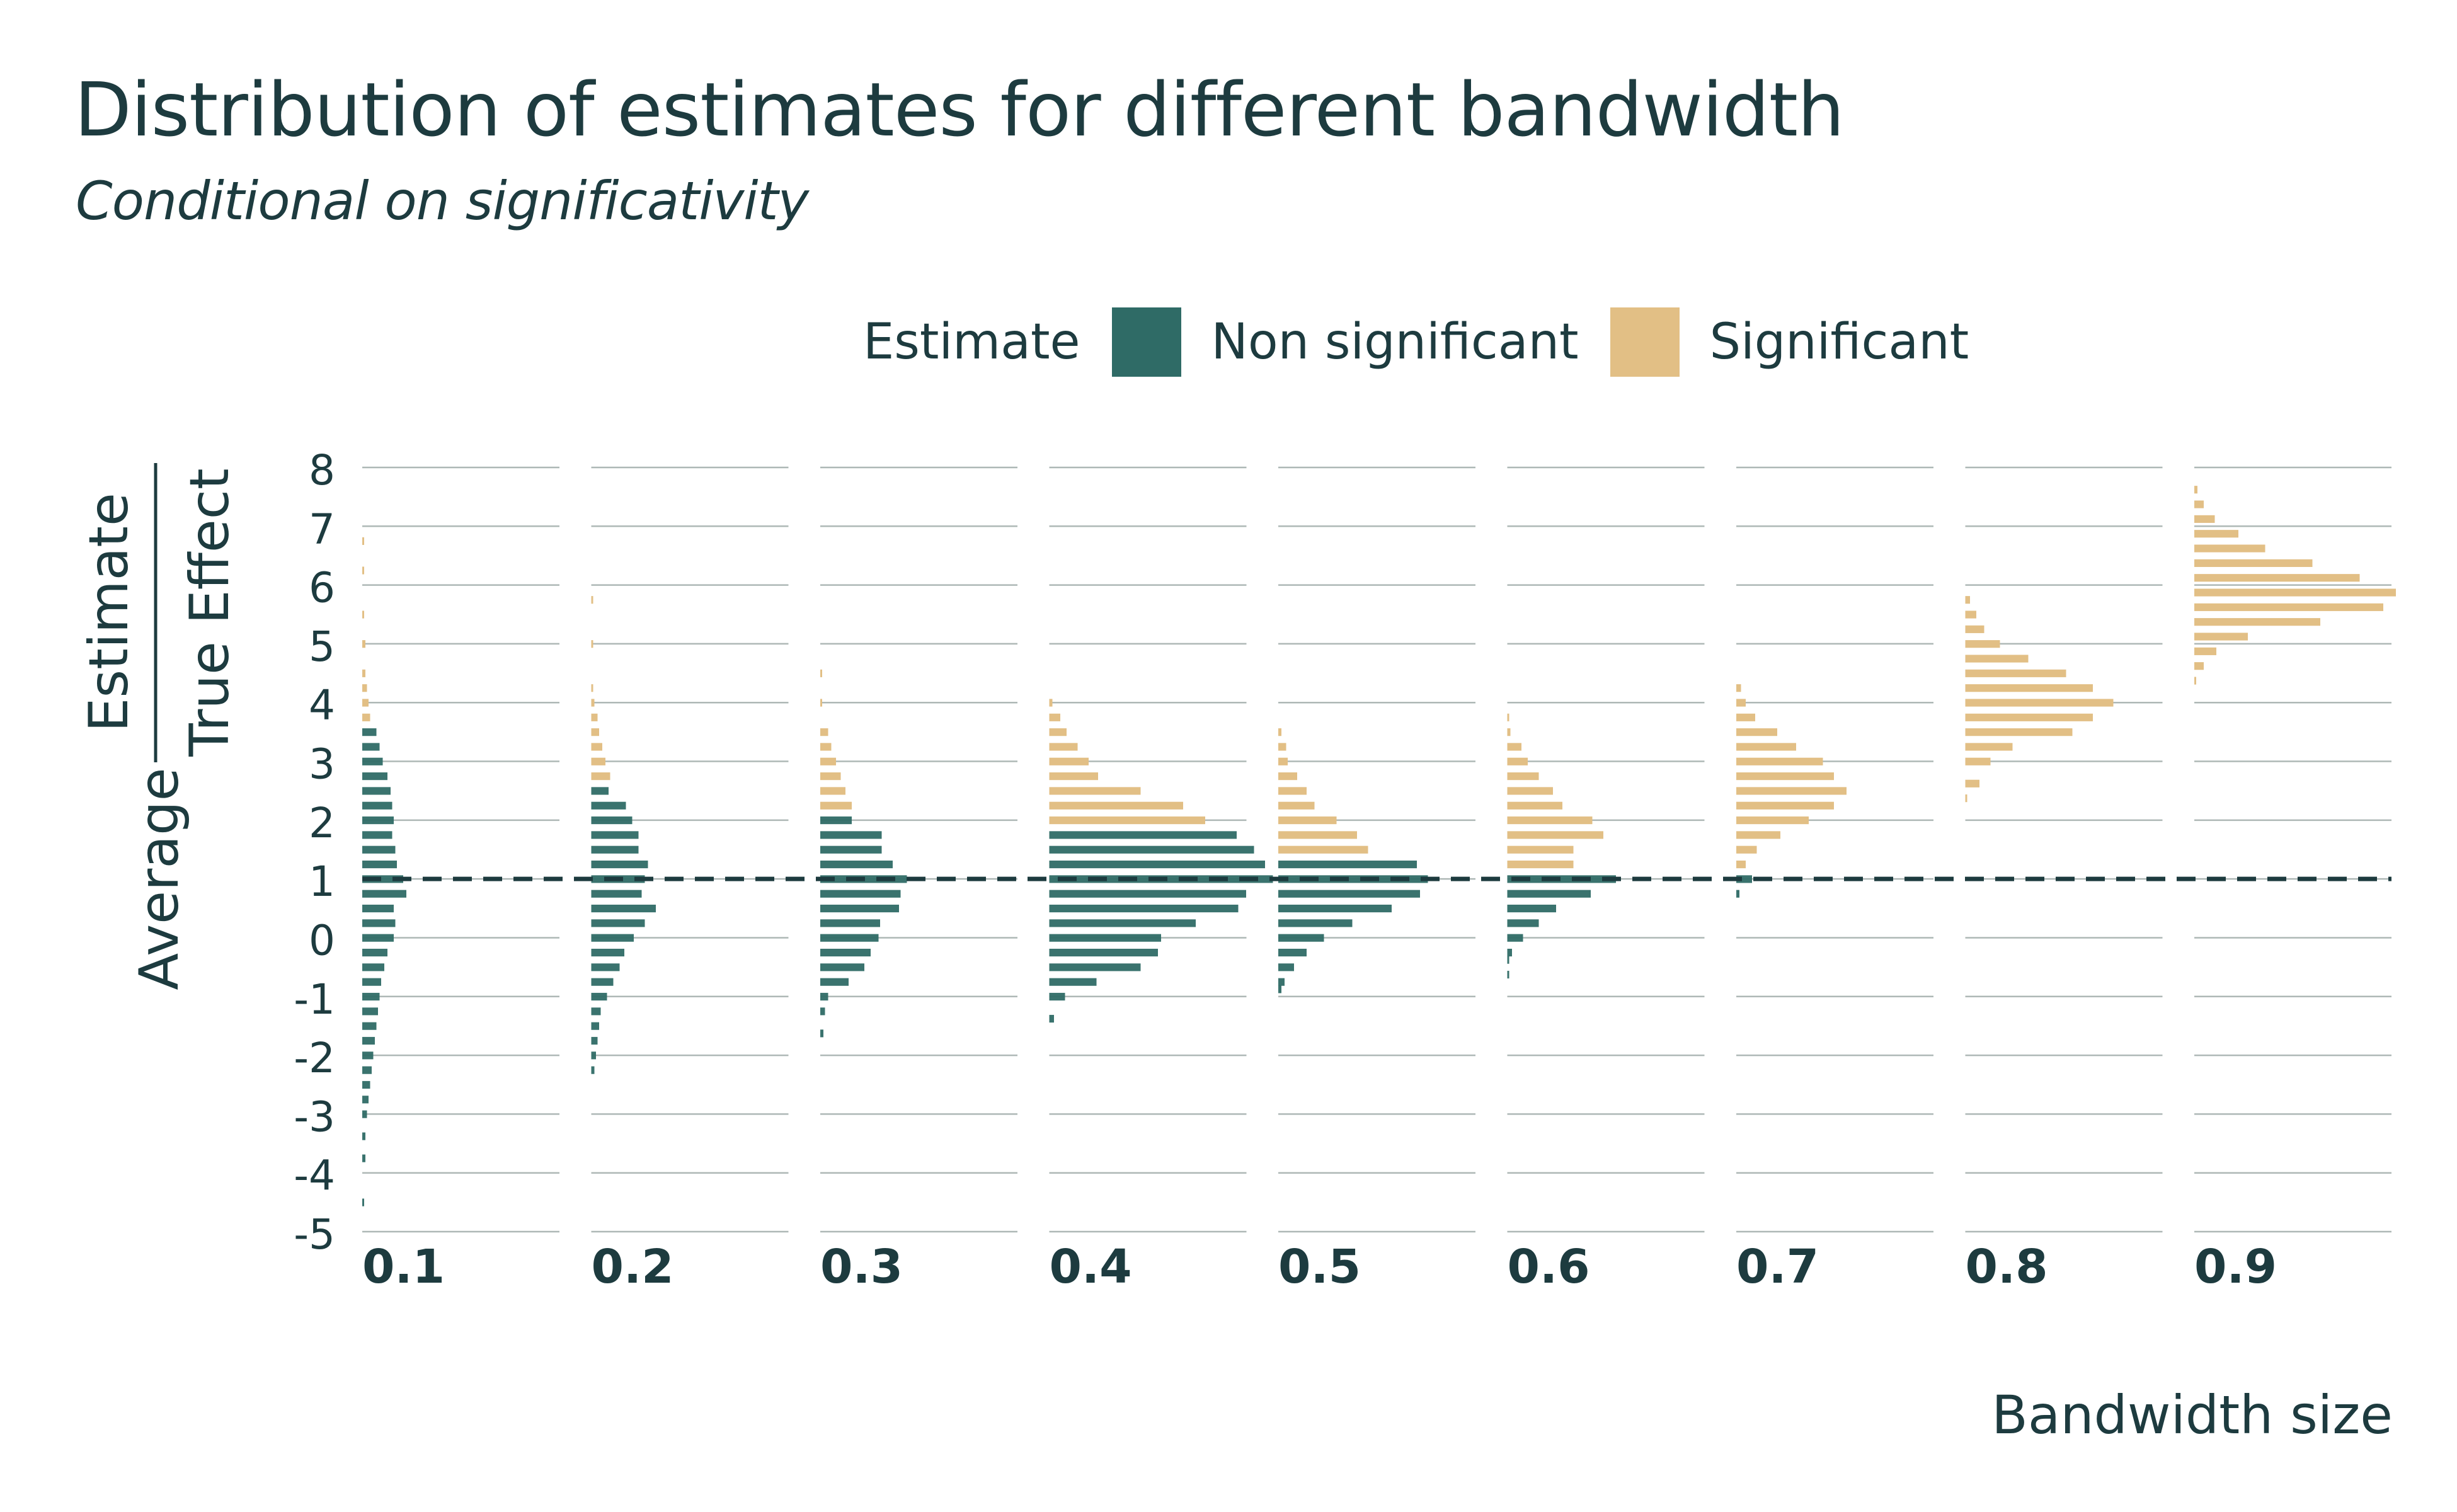  I want to click on panel-label: 0.9, so click(2235, 1267).